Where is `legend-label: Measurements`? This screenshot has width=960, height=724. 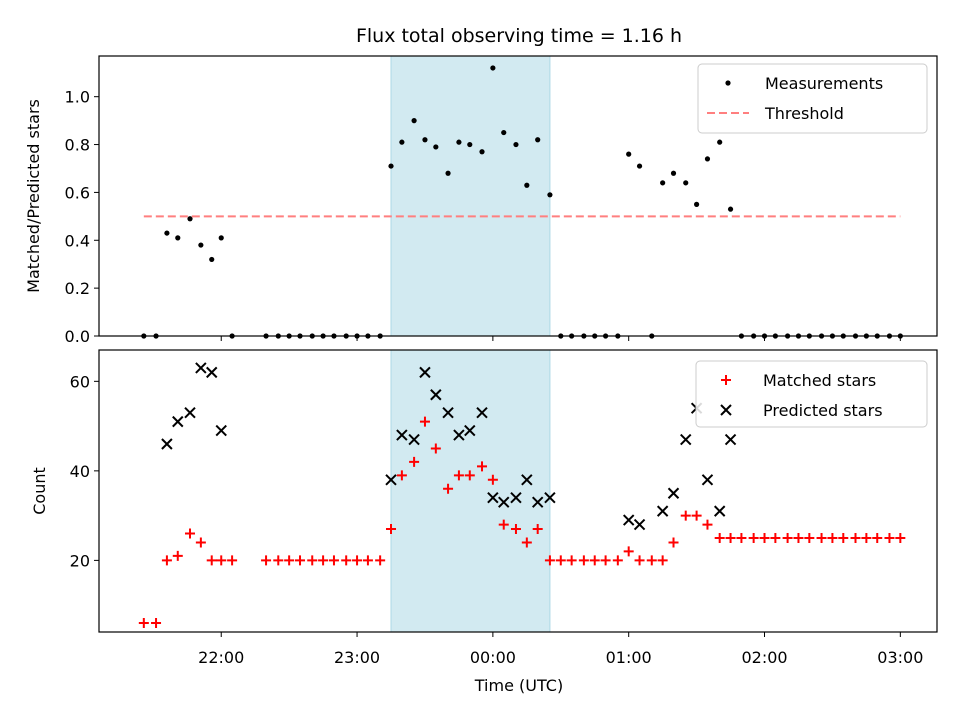 legend-label: Measurements is located at coordinates (824, 83).